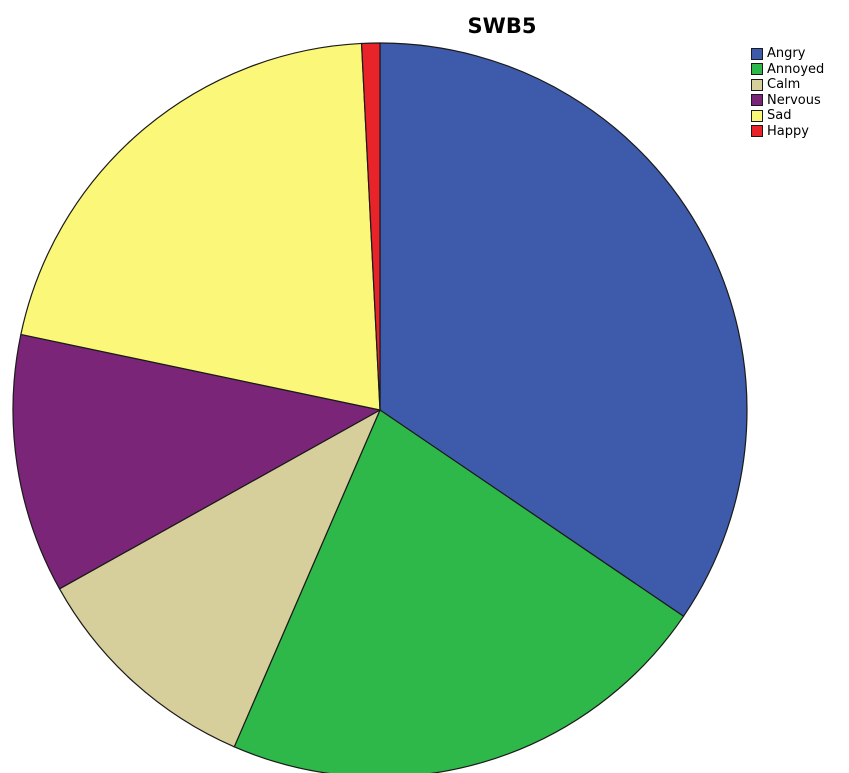 This screenshot has height=773, width=849. What do you see at coordinates (757, 53) in the screenshot?
I see `legend-swatch-angry` at bounding box center [757, 53].